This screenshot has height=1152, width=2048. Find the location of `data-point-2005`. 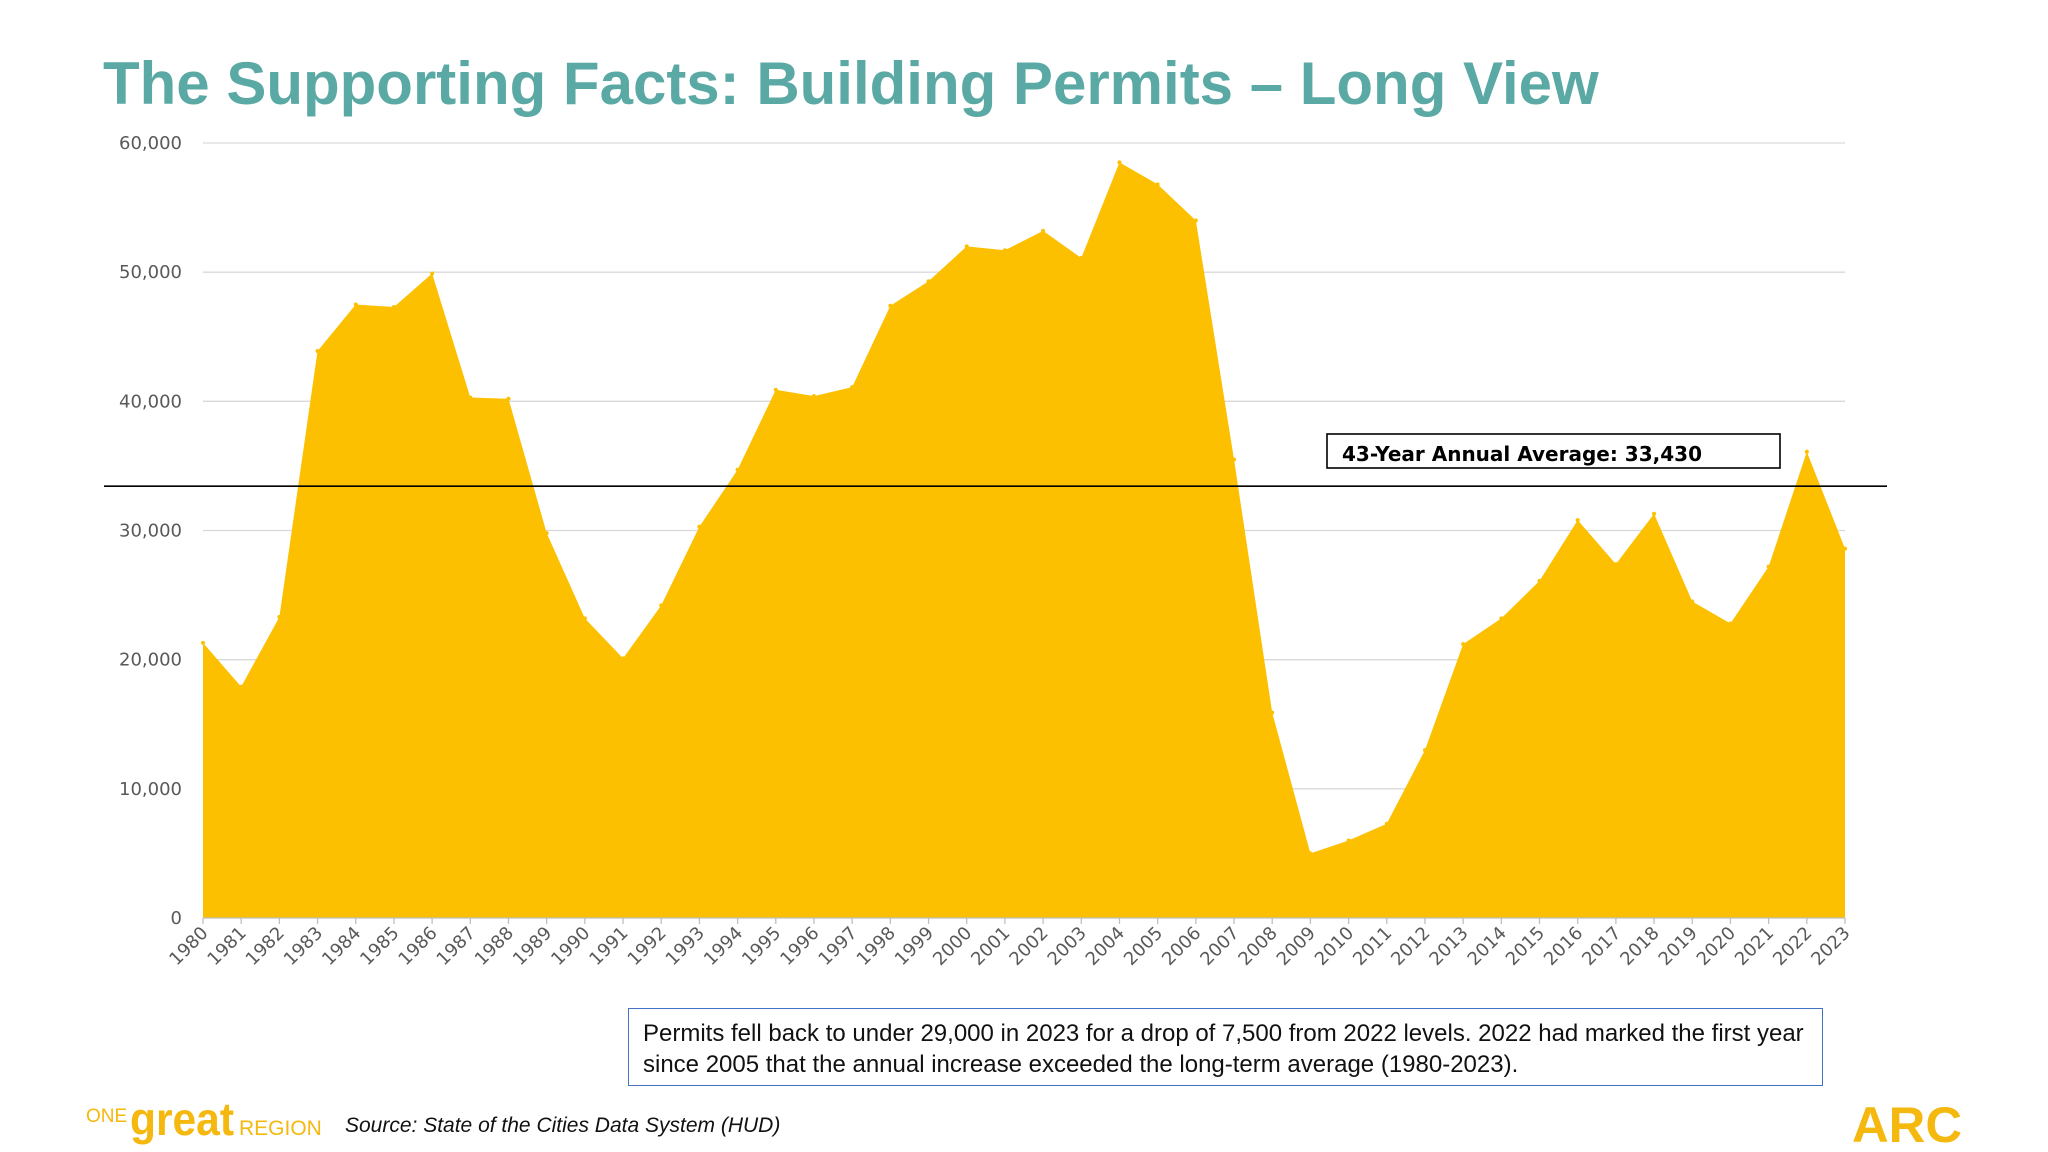

data-point-2005 is located at coordinates (1157, 184).